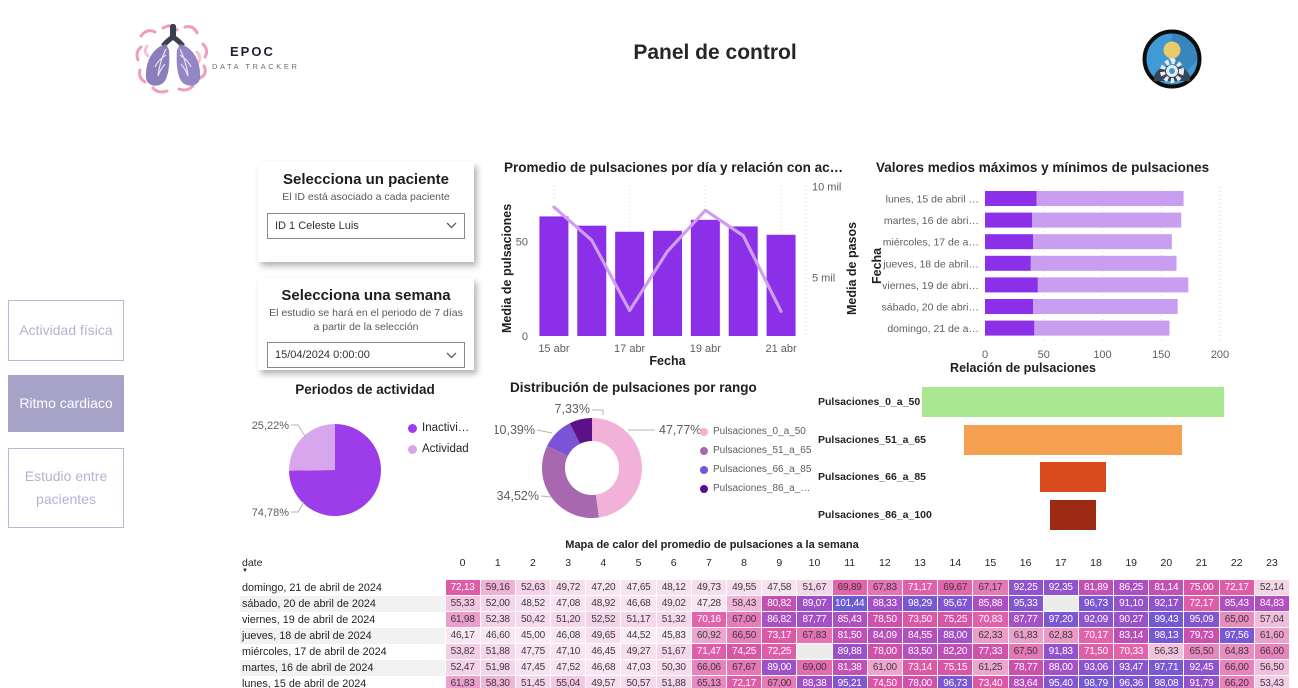  What do you see at coordinates (744, 635) in the screenshot?
I see `heatmap-cell: 66,50` at bounding box center [744, 635].